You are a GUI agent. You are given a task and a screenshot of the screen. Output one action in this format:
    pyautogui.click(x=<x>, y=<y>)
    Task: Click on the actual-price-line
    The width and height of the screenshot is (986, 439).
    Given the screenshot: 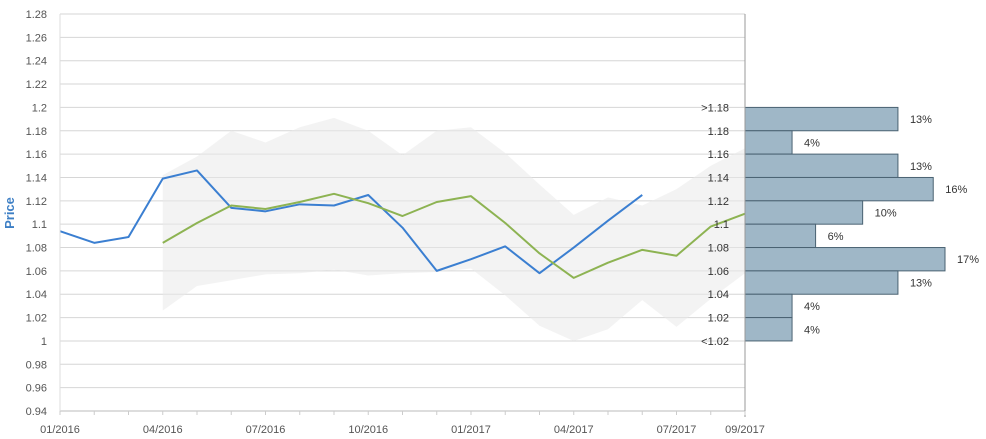 What is the action you would take?
    pyautogui.click(x=351, y=222)
    